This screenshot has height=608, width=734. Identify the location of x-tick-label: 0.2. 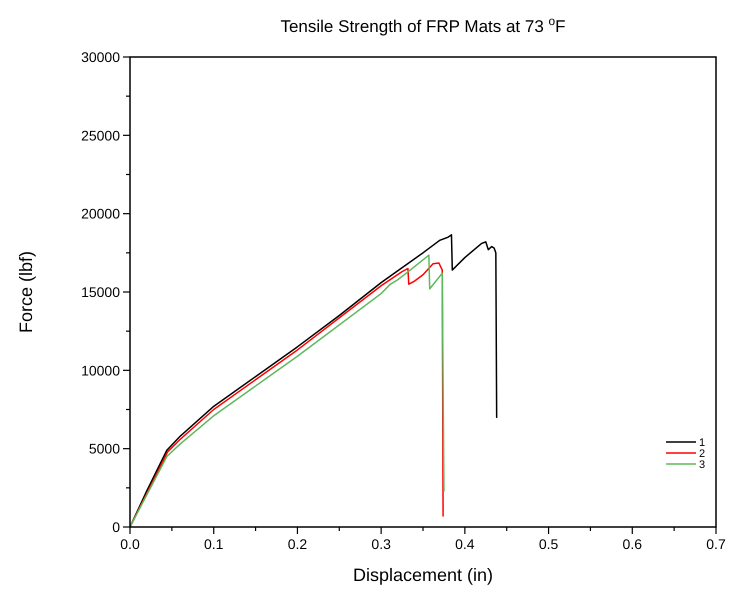
(298, 544).